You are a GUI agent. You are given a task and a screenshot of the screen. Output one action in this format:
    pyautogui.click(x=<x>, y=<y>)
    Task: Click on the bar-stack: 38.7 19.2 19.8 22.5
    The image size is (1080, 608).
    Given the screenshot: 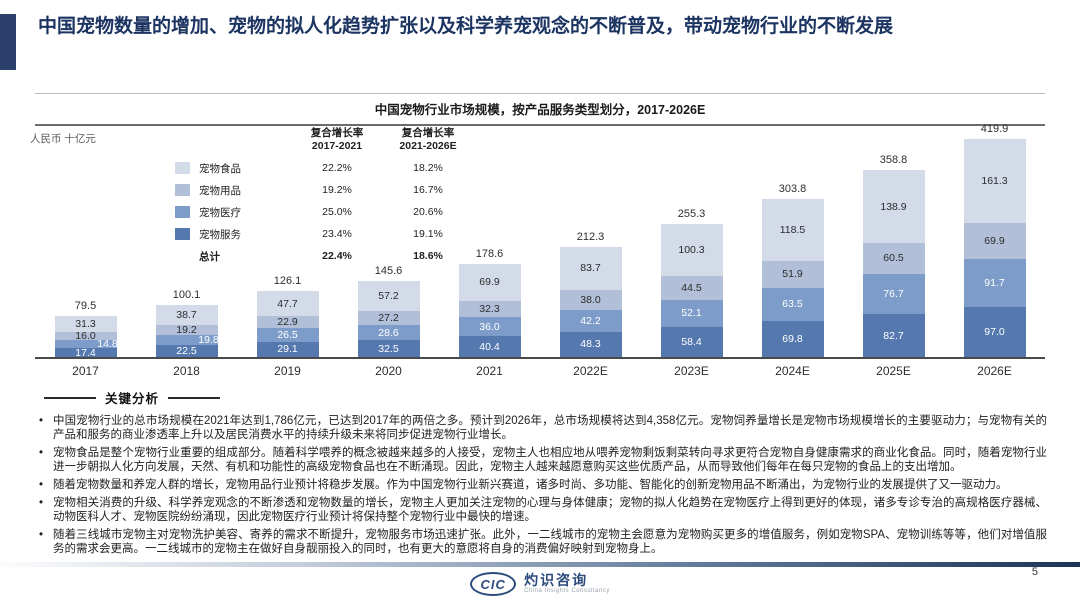 What is the action you would take?
    pyautogui.click(x=187, y=331)
    